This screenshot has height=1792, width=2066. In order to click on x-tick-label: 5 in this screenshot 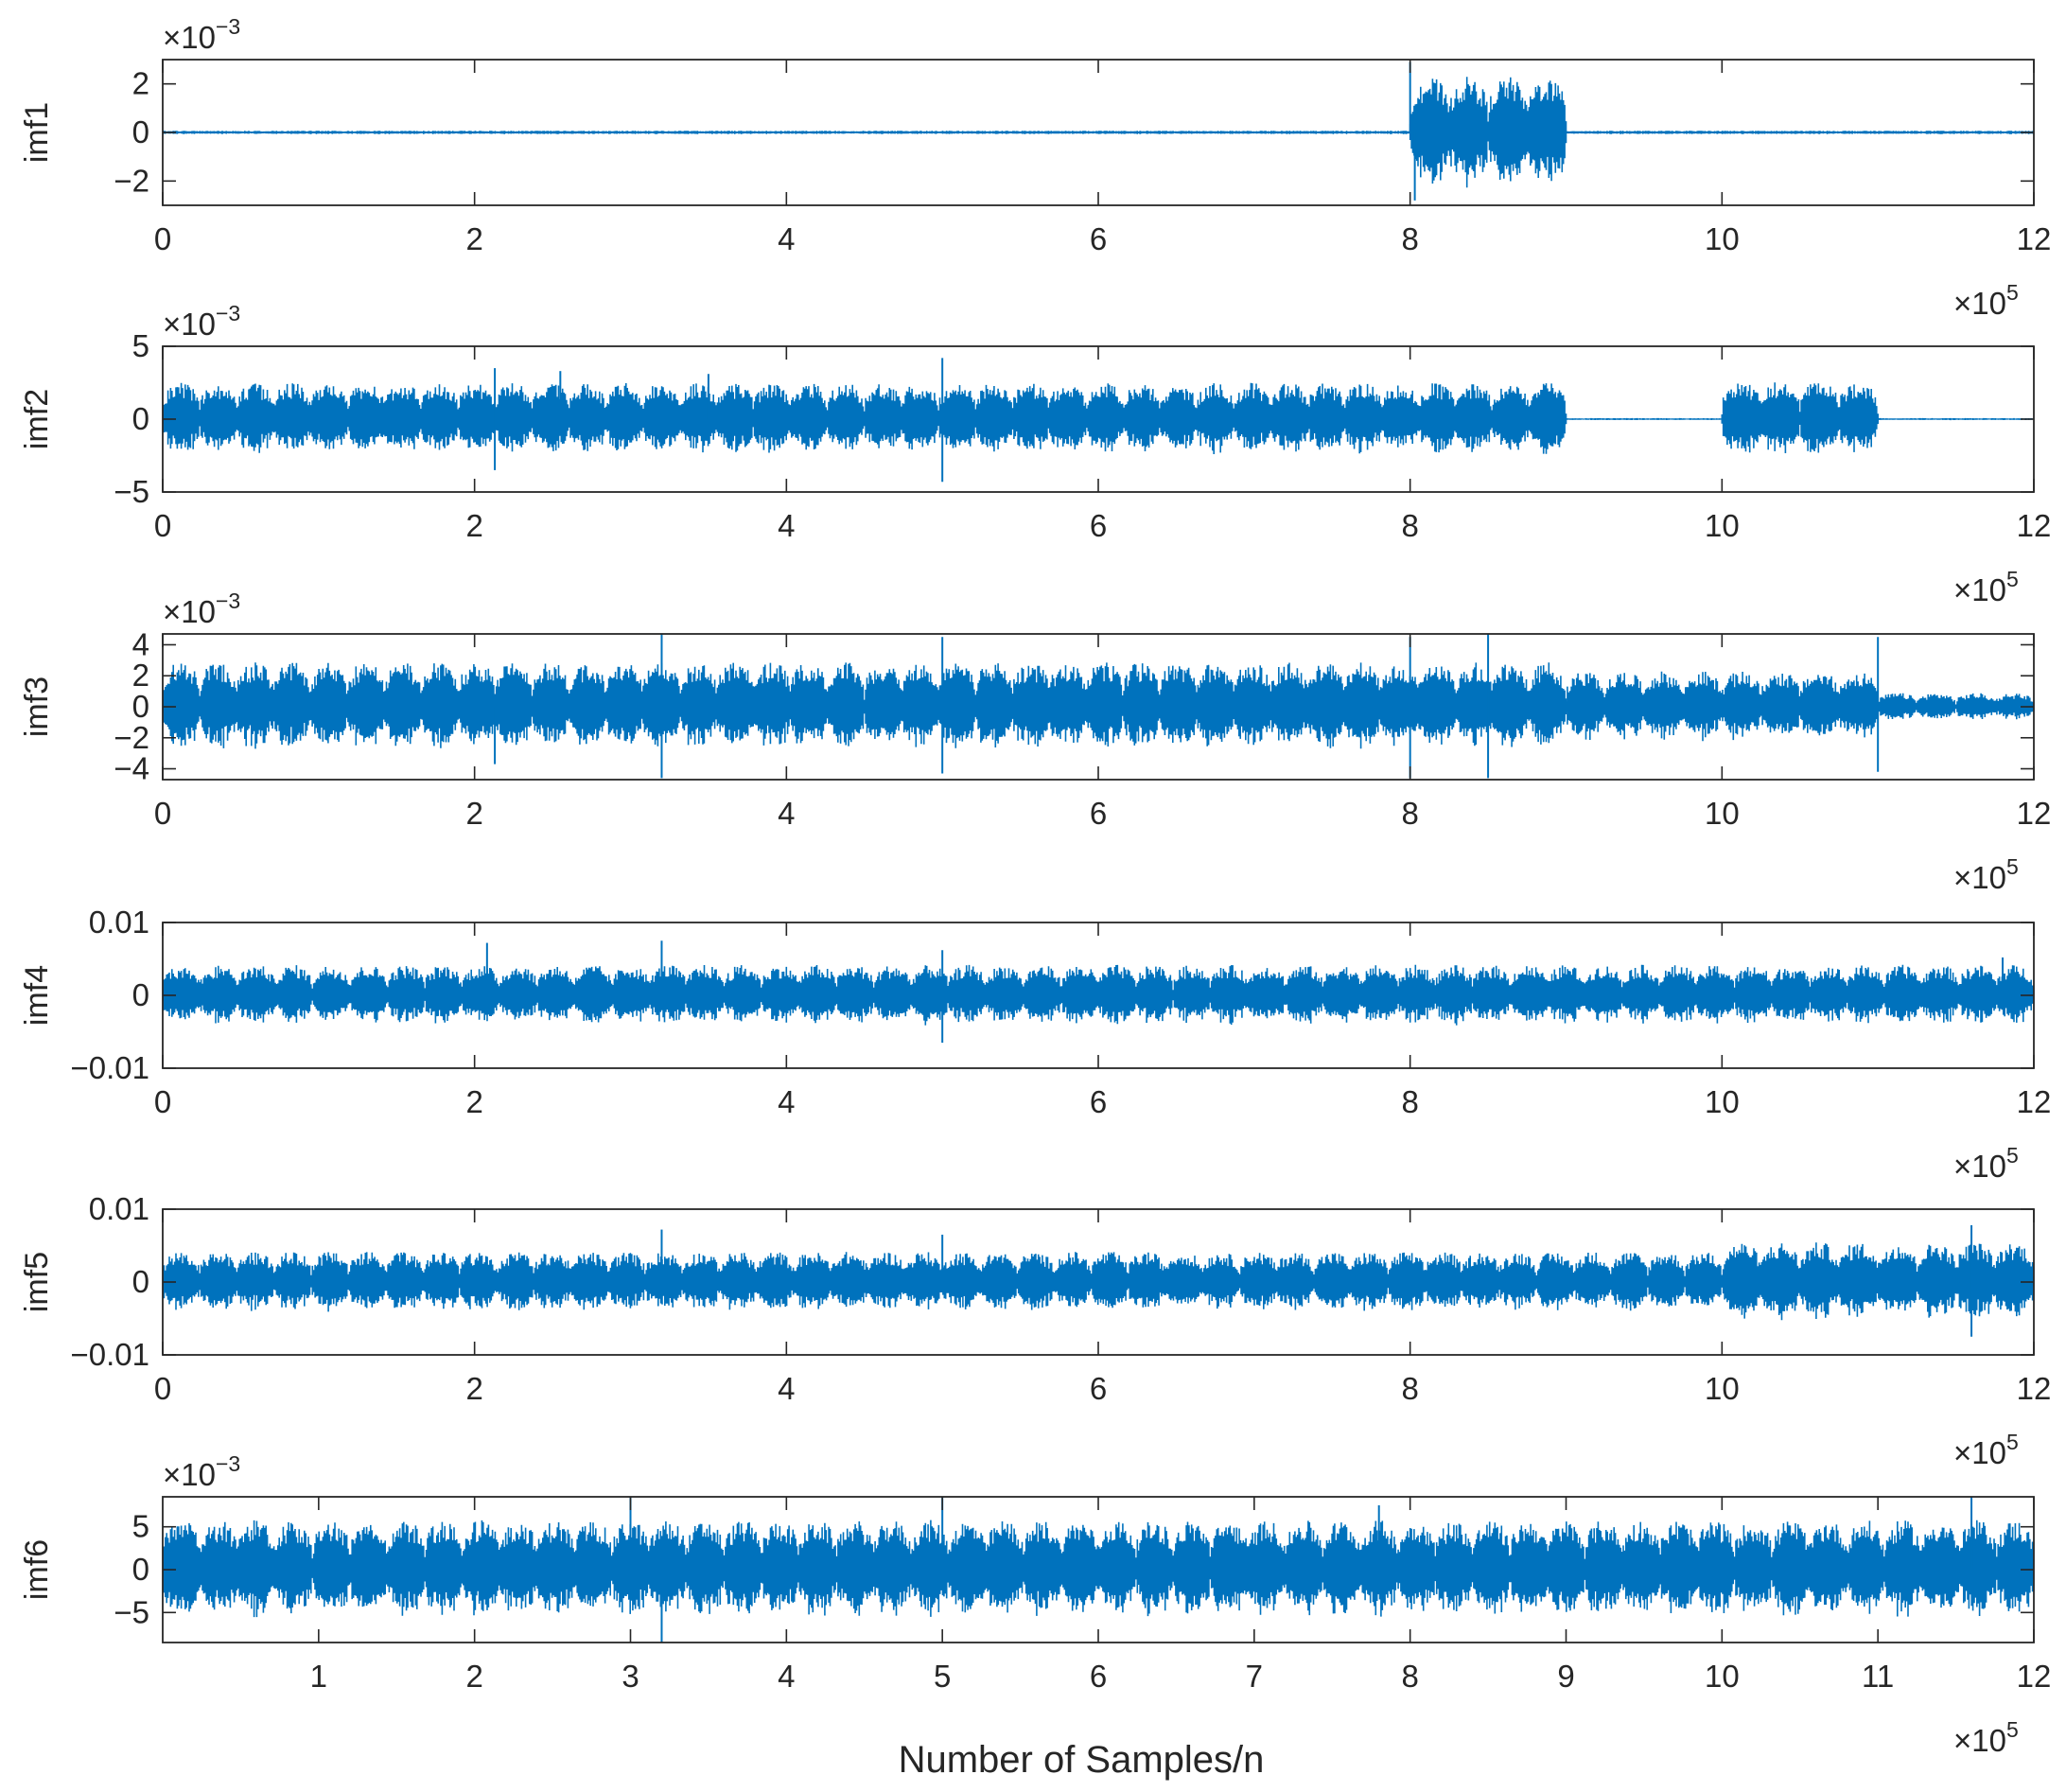, I will do `click(942, 1676)`.